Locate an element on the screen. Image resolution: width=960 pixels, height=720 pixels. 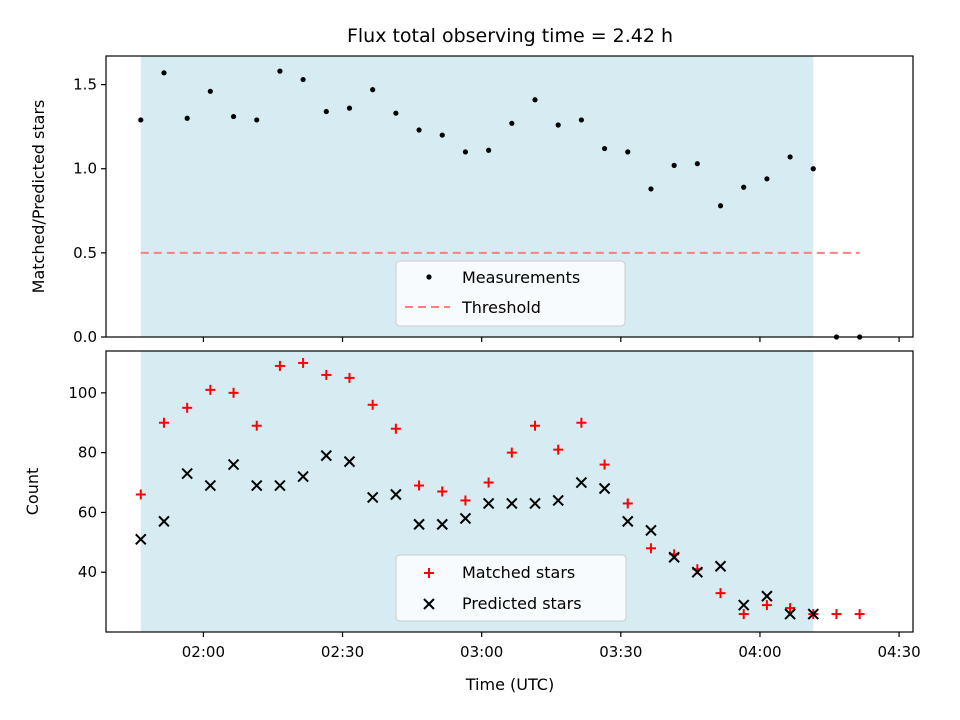
count-y-ticks: 40 60 80 100 is located at coordinates (87, 482).